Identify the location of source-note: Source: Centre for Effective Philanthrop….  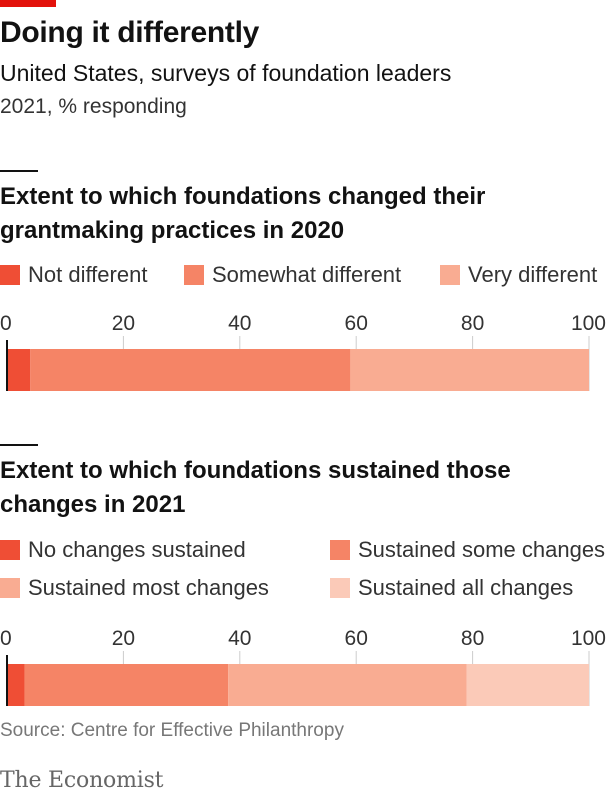
(172, 730).